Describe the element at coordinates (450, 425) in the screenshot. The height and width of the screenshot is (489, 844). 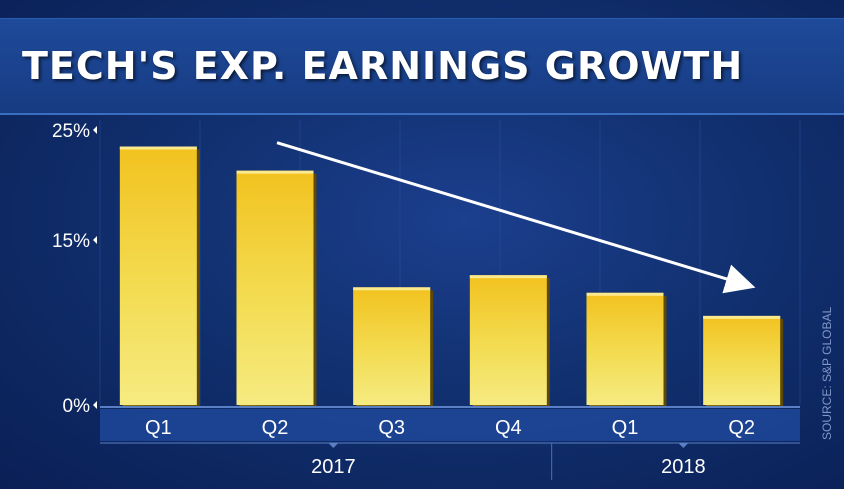
I see `x-axis-band` at that location.